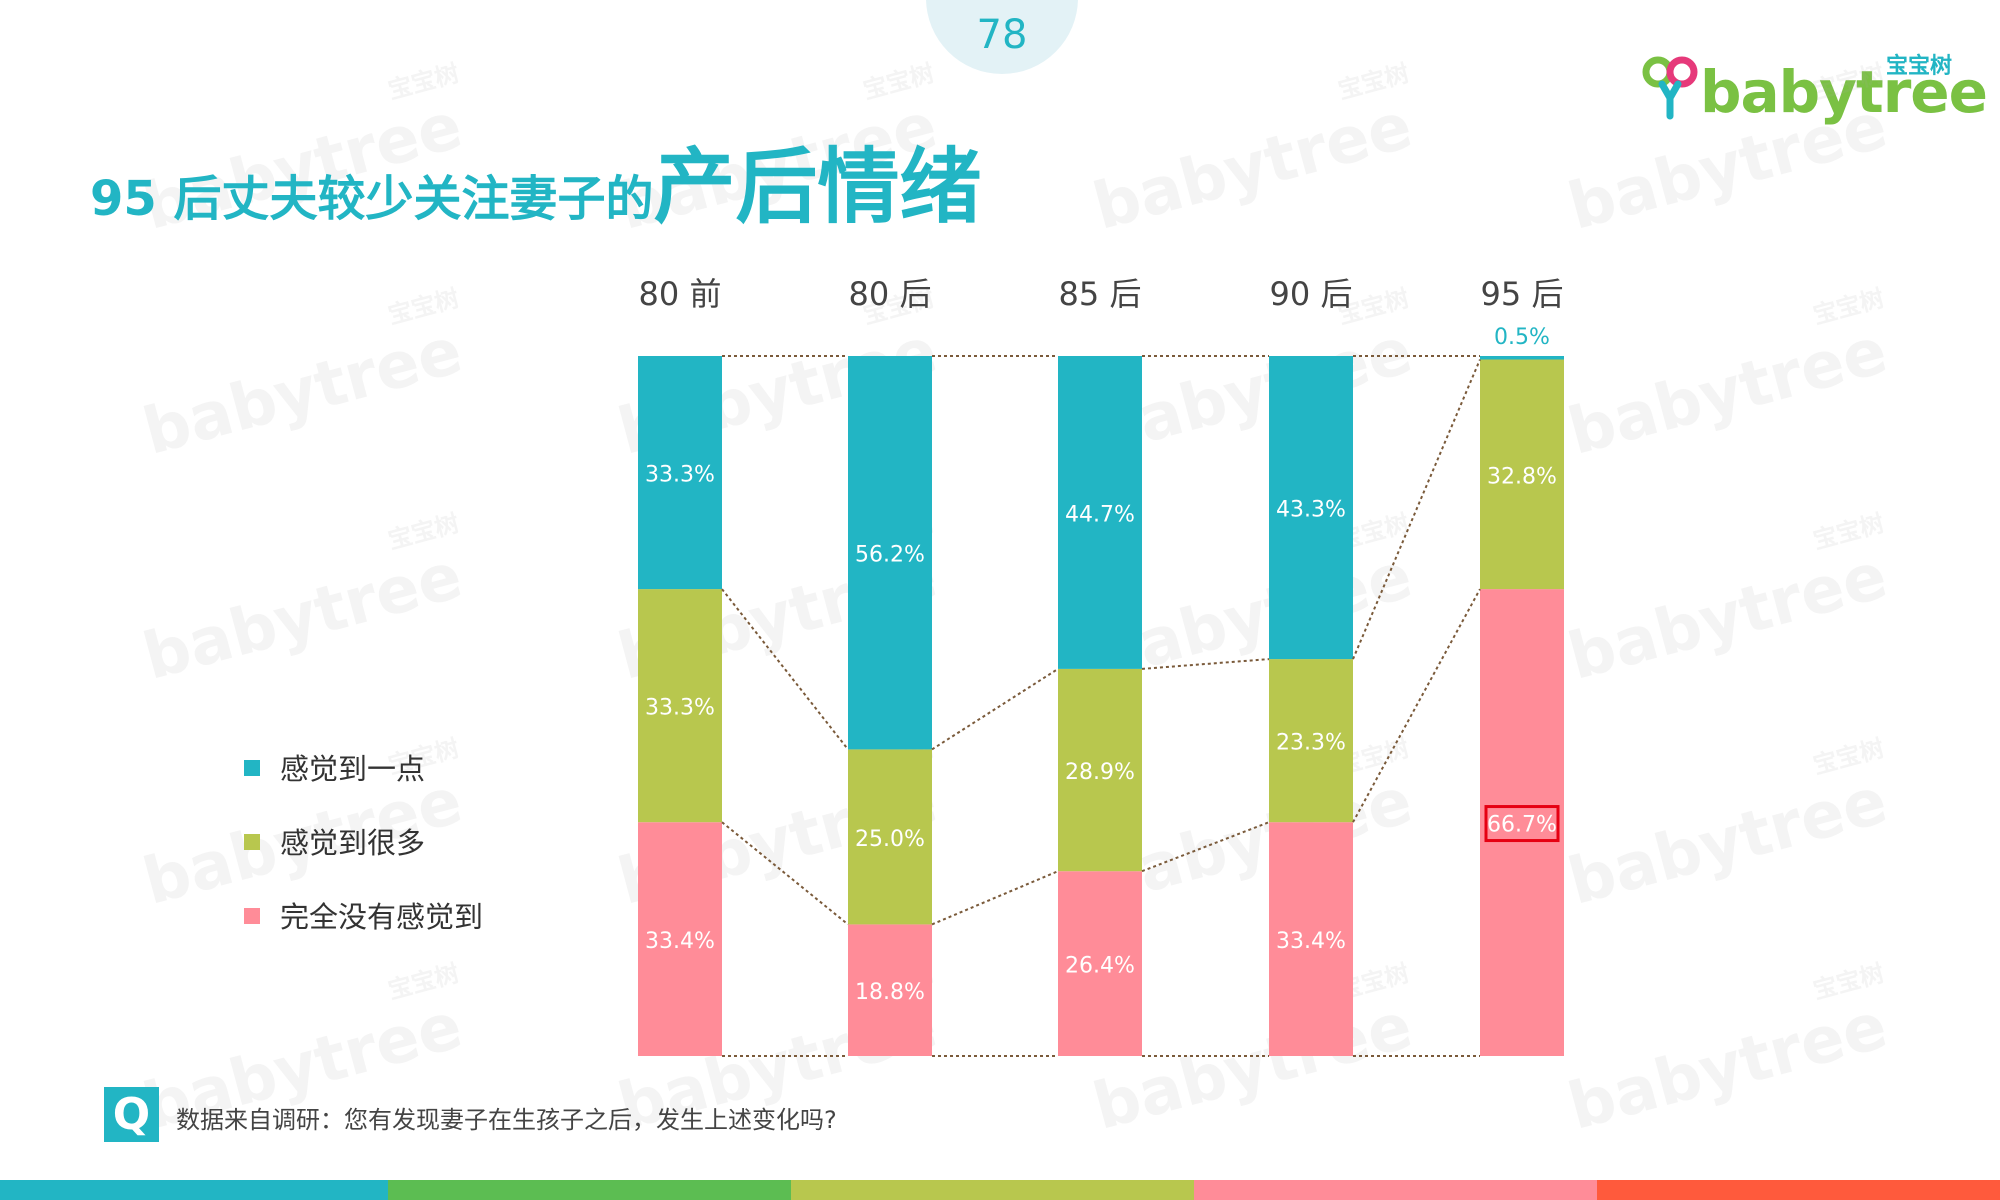 Image resolution: width=2000 pixels, height=1200 pixels. Describe the element at coordinates (1002, 35) in the screenshot. I see `page-number: 78` at that location.